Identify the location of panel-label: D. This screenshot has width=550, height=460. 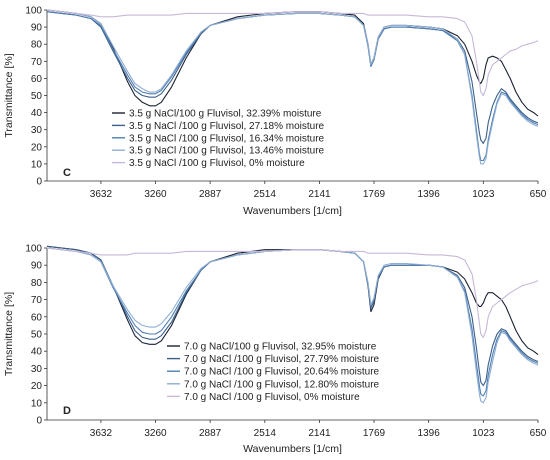
(67, 411).